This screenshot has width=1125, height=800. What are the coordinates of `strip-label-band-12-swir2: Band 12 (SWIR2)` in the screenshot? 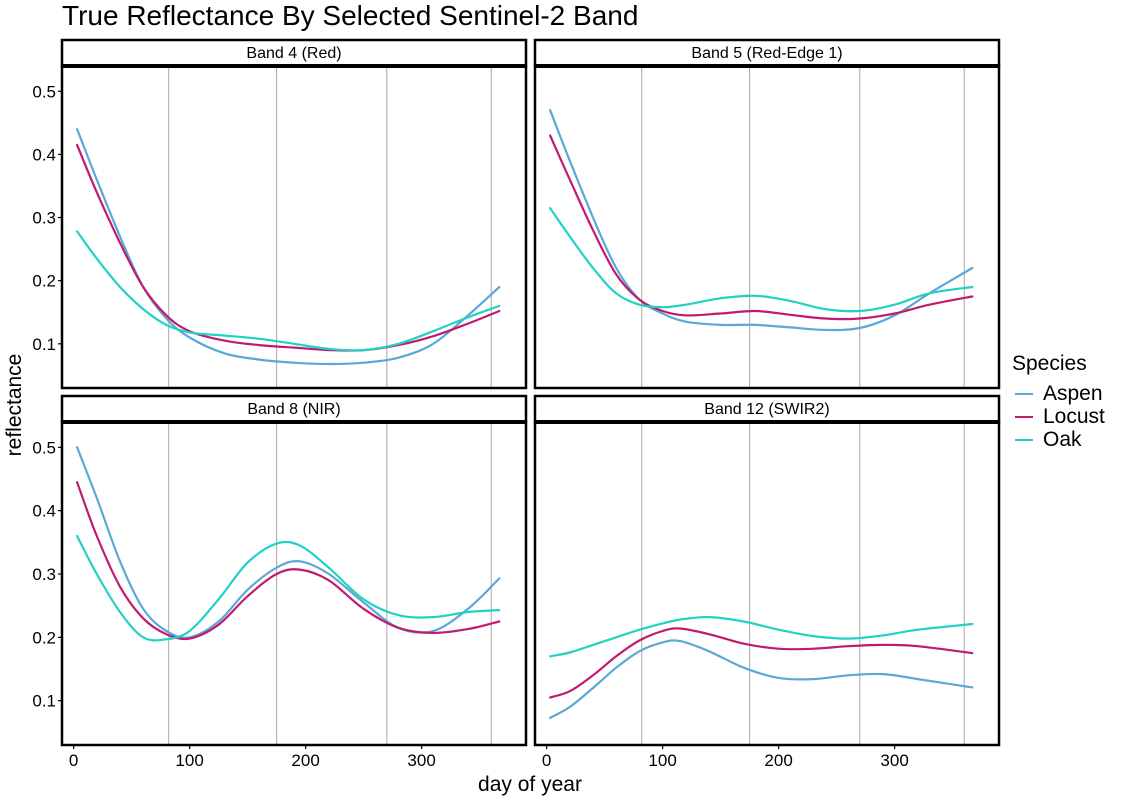 It's located at (766, 409).